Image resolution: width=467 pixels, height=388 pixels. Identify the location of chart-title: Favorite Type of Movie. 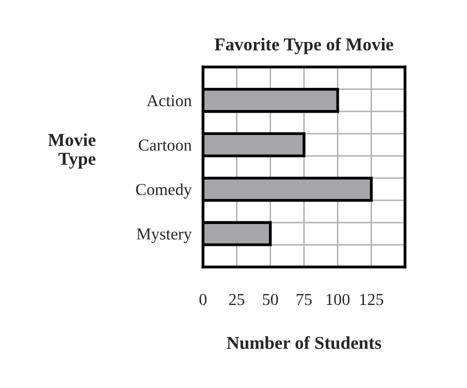
(304, 46).